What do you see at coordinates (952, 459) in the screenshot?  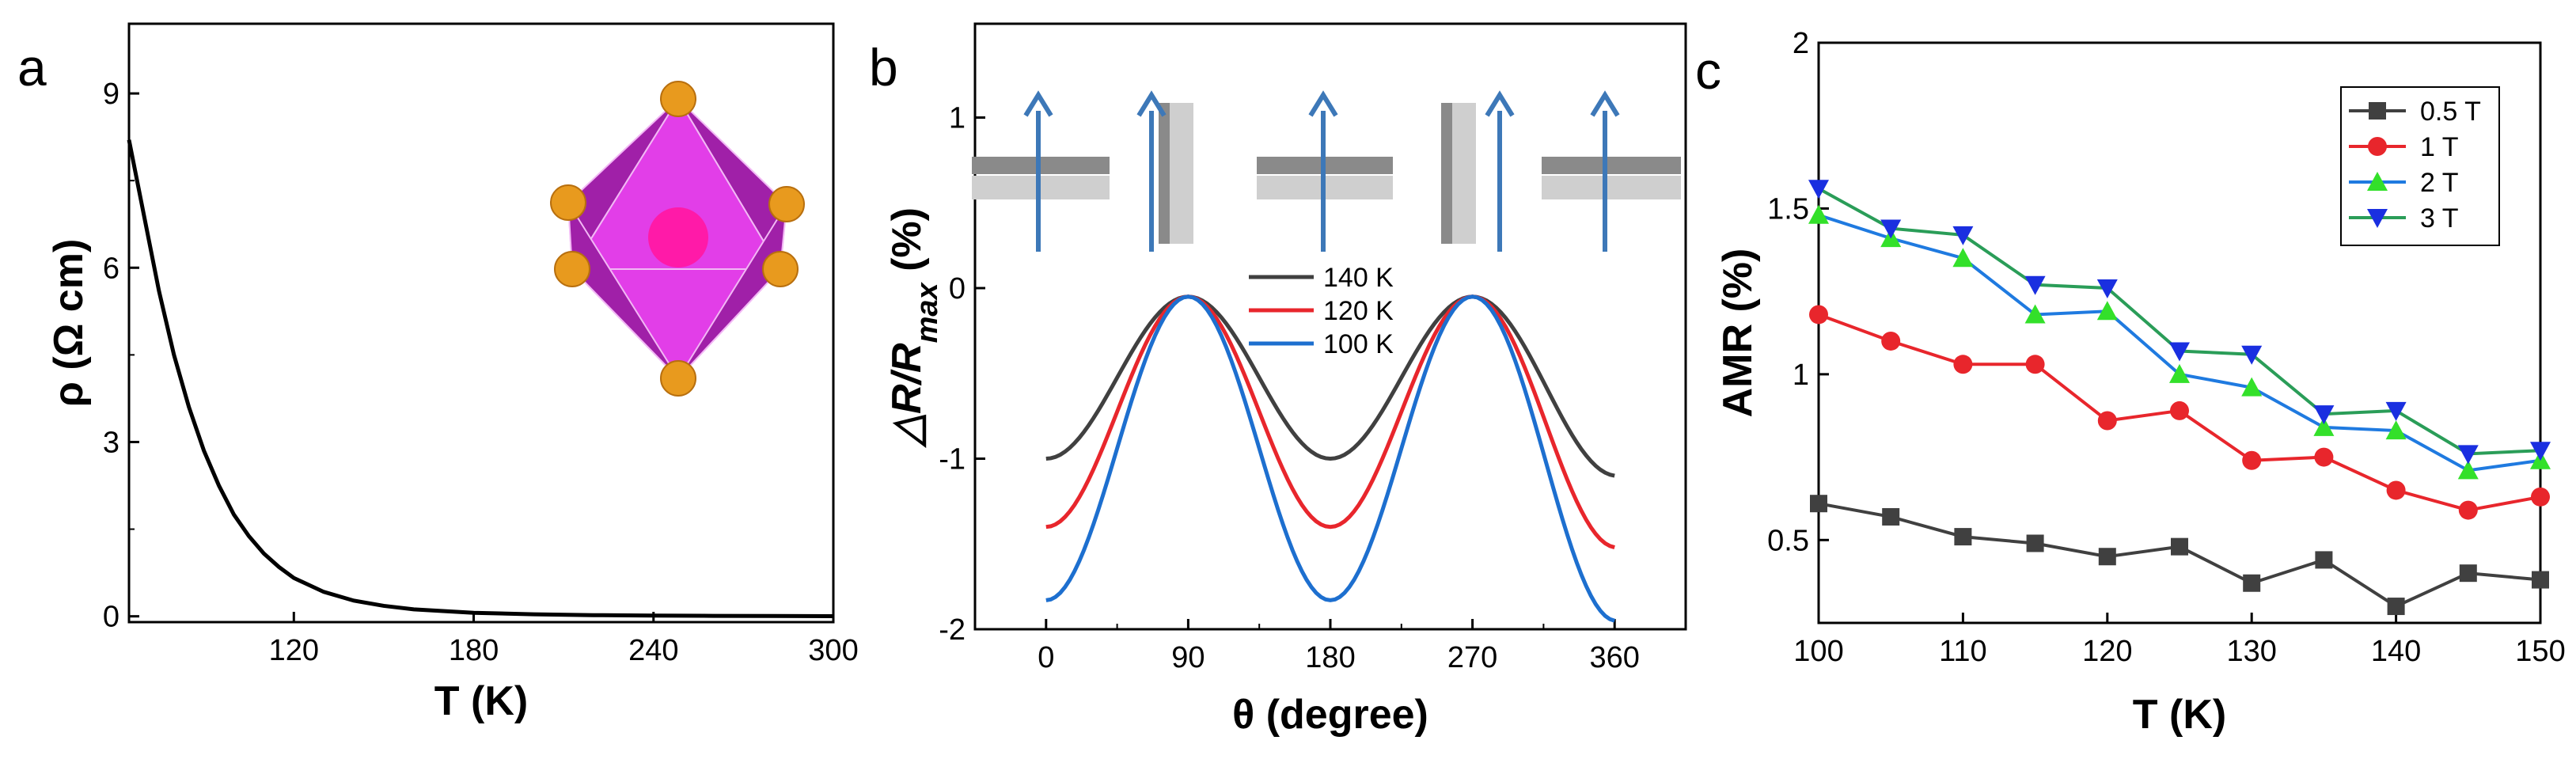 I see `y-tick-label: -1` at bounding box center [952, 459].